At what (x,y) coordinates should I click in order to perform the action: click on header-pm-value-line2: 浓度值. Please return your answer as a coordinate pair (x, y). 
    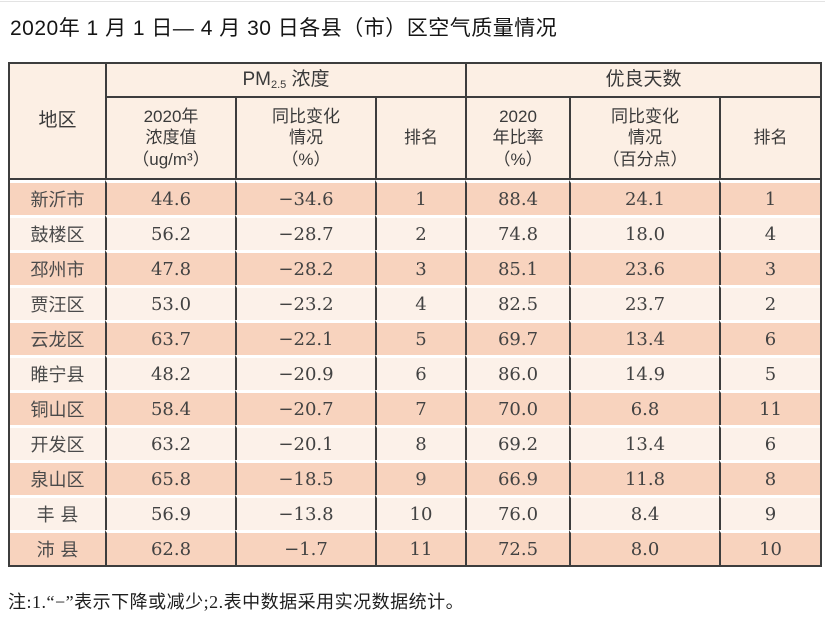
    Looking at the image, I should click on (171, 138).